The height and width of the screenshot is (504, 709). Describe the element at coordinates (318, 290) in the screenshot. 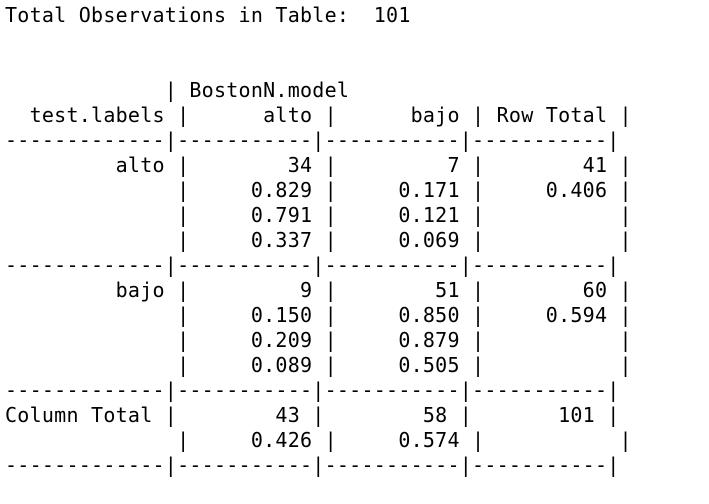

I see `table-row: bajo | 9 | 51 | 60 |` at that location.